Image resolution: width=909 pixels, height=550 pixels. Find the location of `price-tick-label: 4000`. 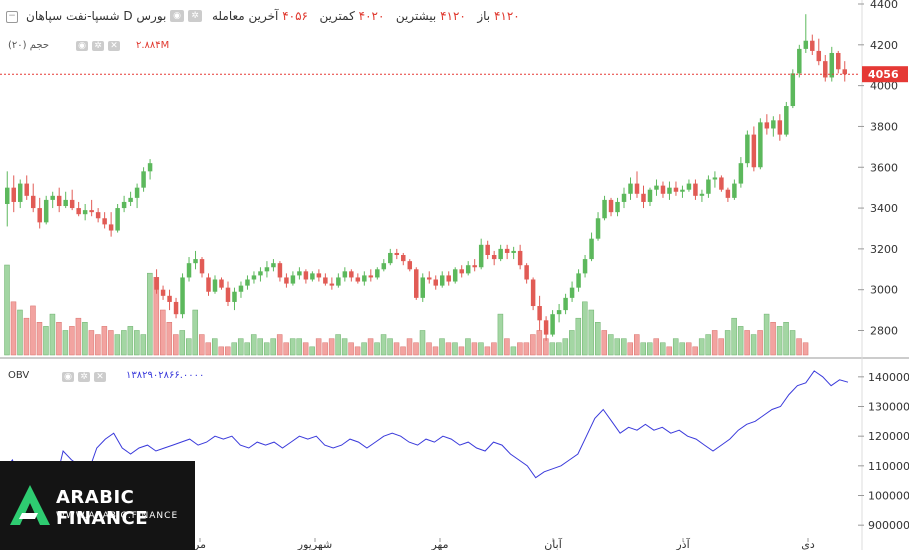

price-tick-label: 4000 is located at coordinates (884, 86).